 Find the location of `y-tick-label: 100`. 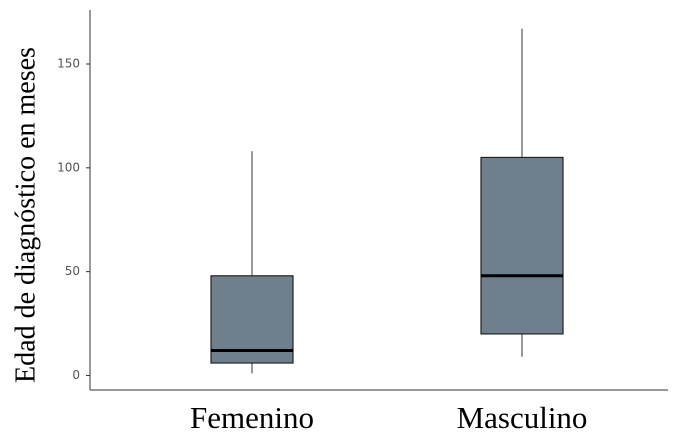

y-tick-label: 100 is located at coordinates (68, 167).